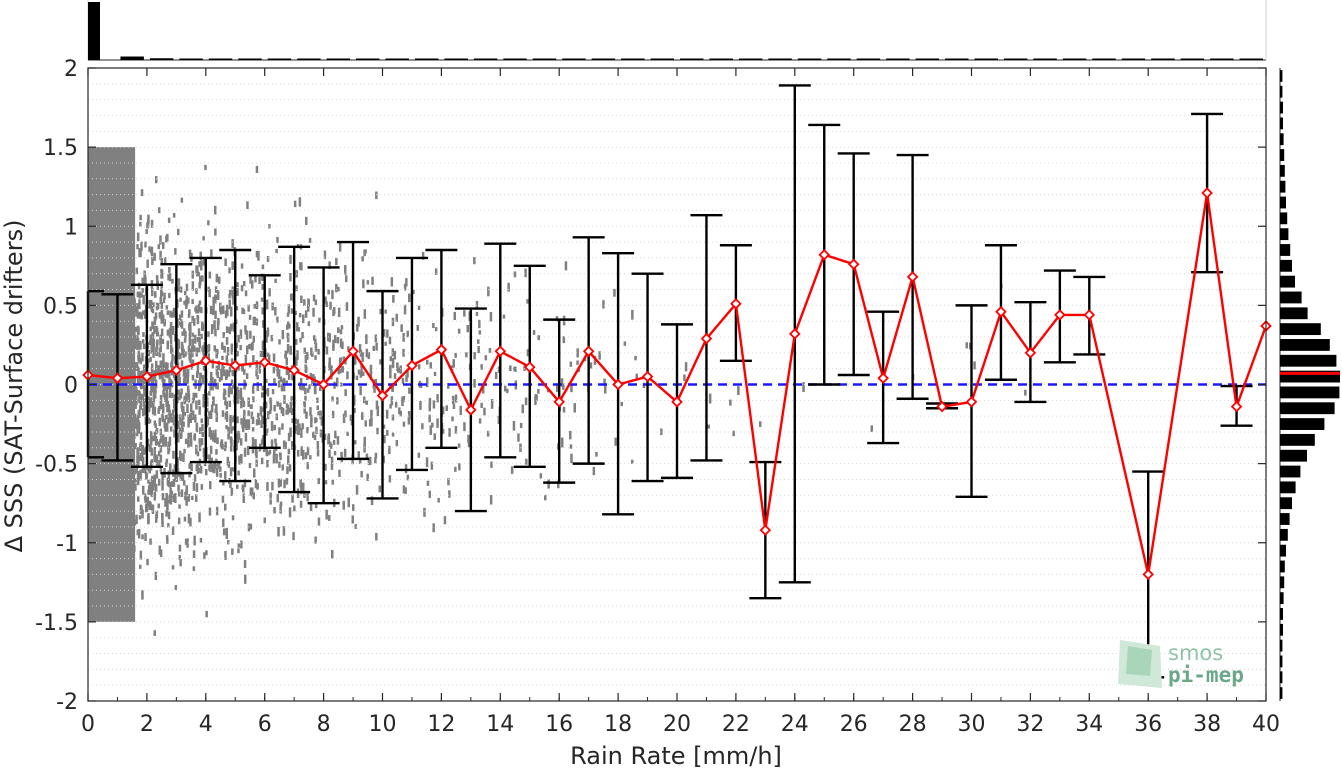  I want to click on x-tick-label: 38, so click(1207, 724).